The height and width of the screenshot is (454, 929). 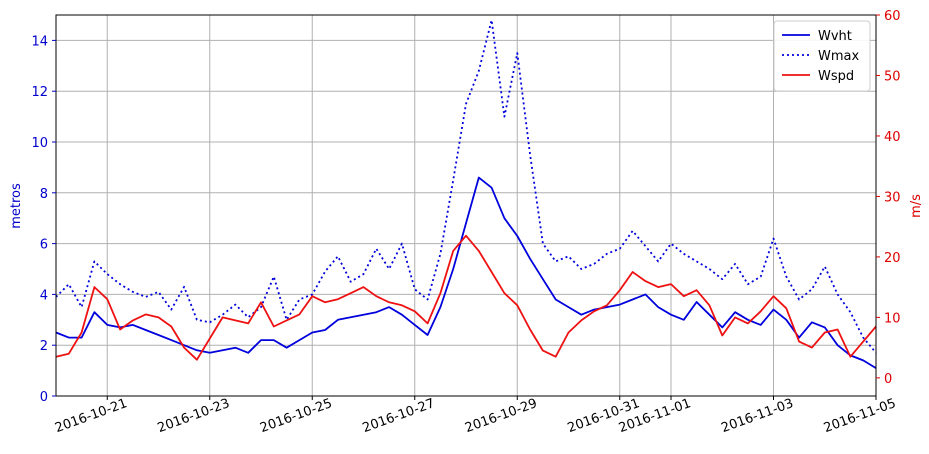 I want to click on y-left-tick-label: 12, so click(x=39, y=92).